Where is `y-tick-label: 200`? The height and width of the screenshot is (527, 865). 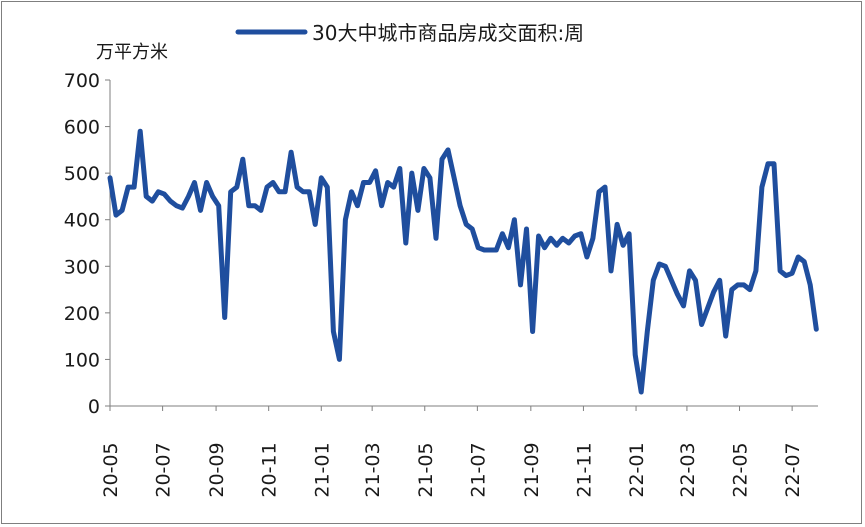
y-tick-label: 200 is located at coordinates (82, 314).